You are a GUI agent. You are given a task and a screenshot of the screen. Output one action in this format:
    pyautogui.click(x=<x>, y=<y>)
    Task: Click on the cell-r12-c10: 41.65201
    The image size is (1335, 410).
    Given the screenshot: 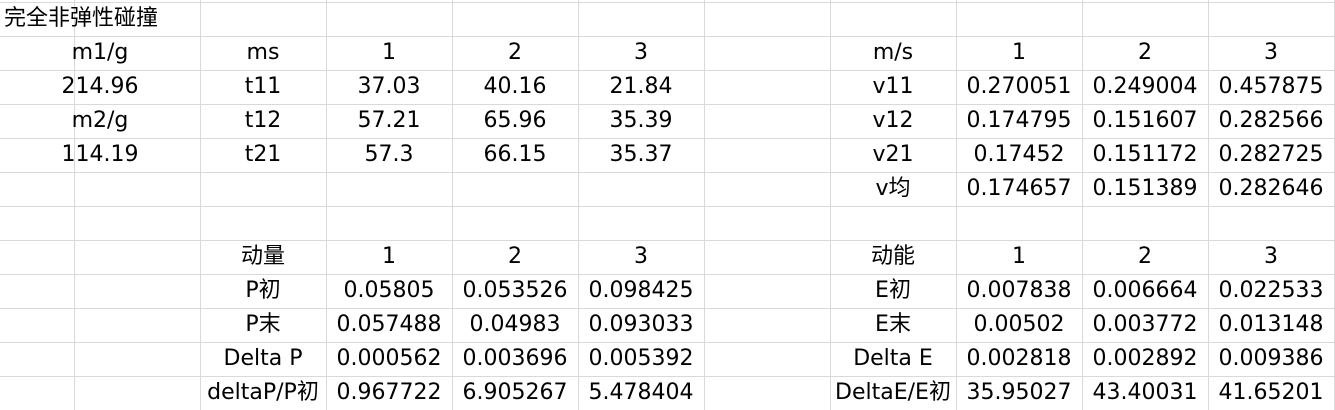 What is the action you would take?
    pyautogui.click(x=1271, y=392)
    